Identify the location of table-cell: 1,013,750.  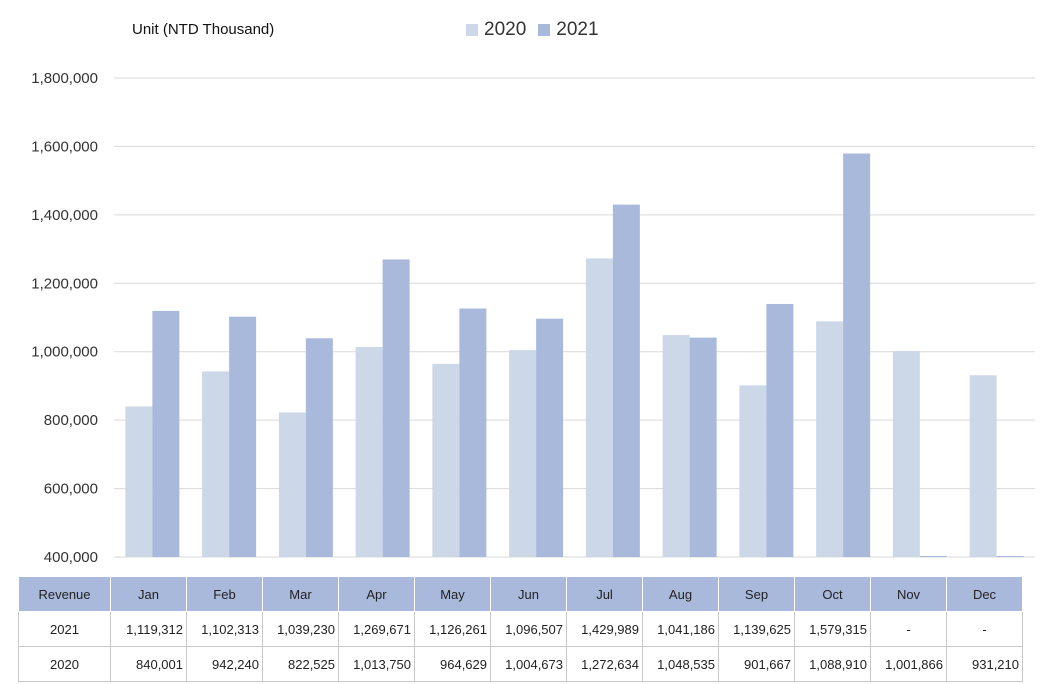
(376, 664).